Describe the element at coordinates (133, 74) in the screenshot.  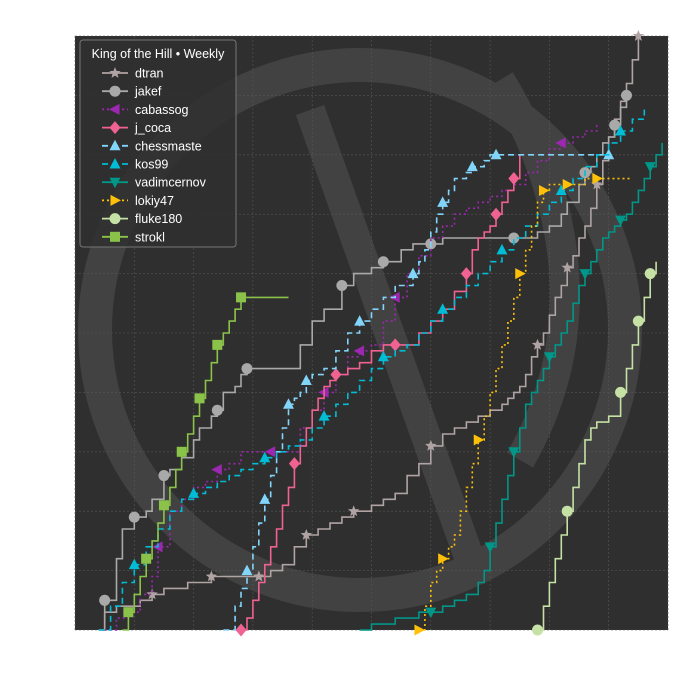
I see `legend-item-dtran: dtran` at that location.